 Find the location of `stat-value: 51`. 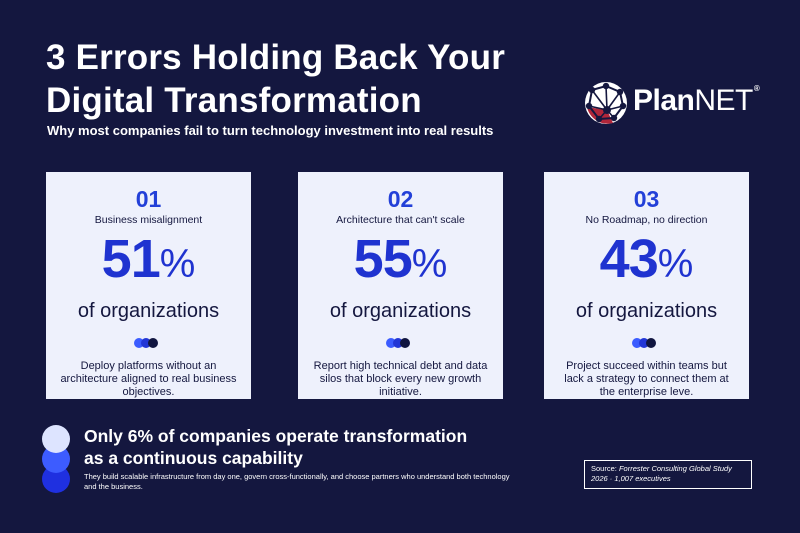

stat-value: 51 is located at coordinates (131, 259).